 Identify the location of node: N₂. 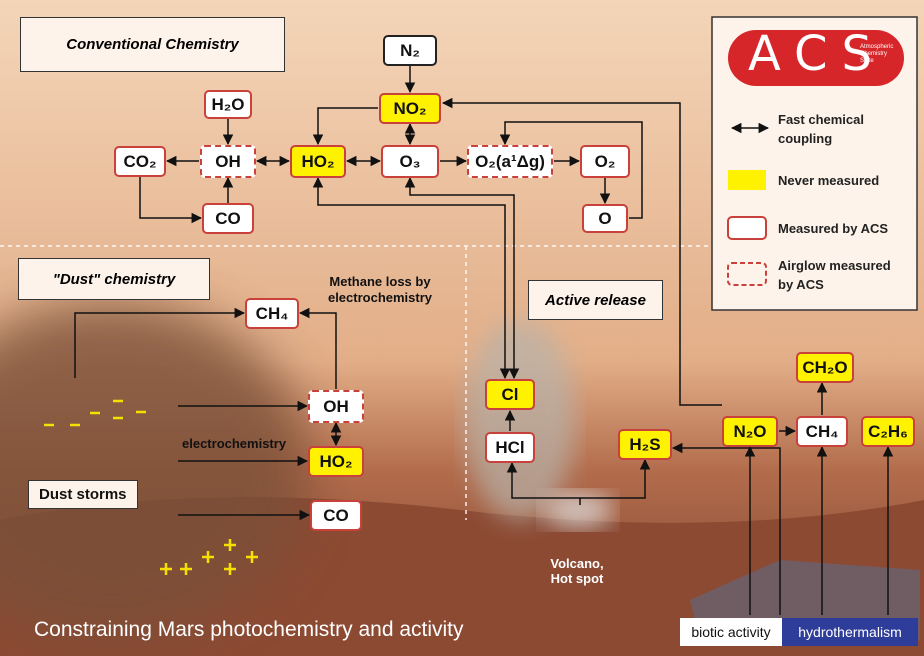
(410, 50).